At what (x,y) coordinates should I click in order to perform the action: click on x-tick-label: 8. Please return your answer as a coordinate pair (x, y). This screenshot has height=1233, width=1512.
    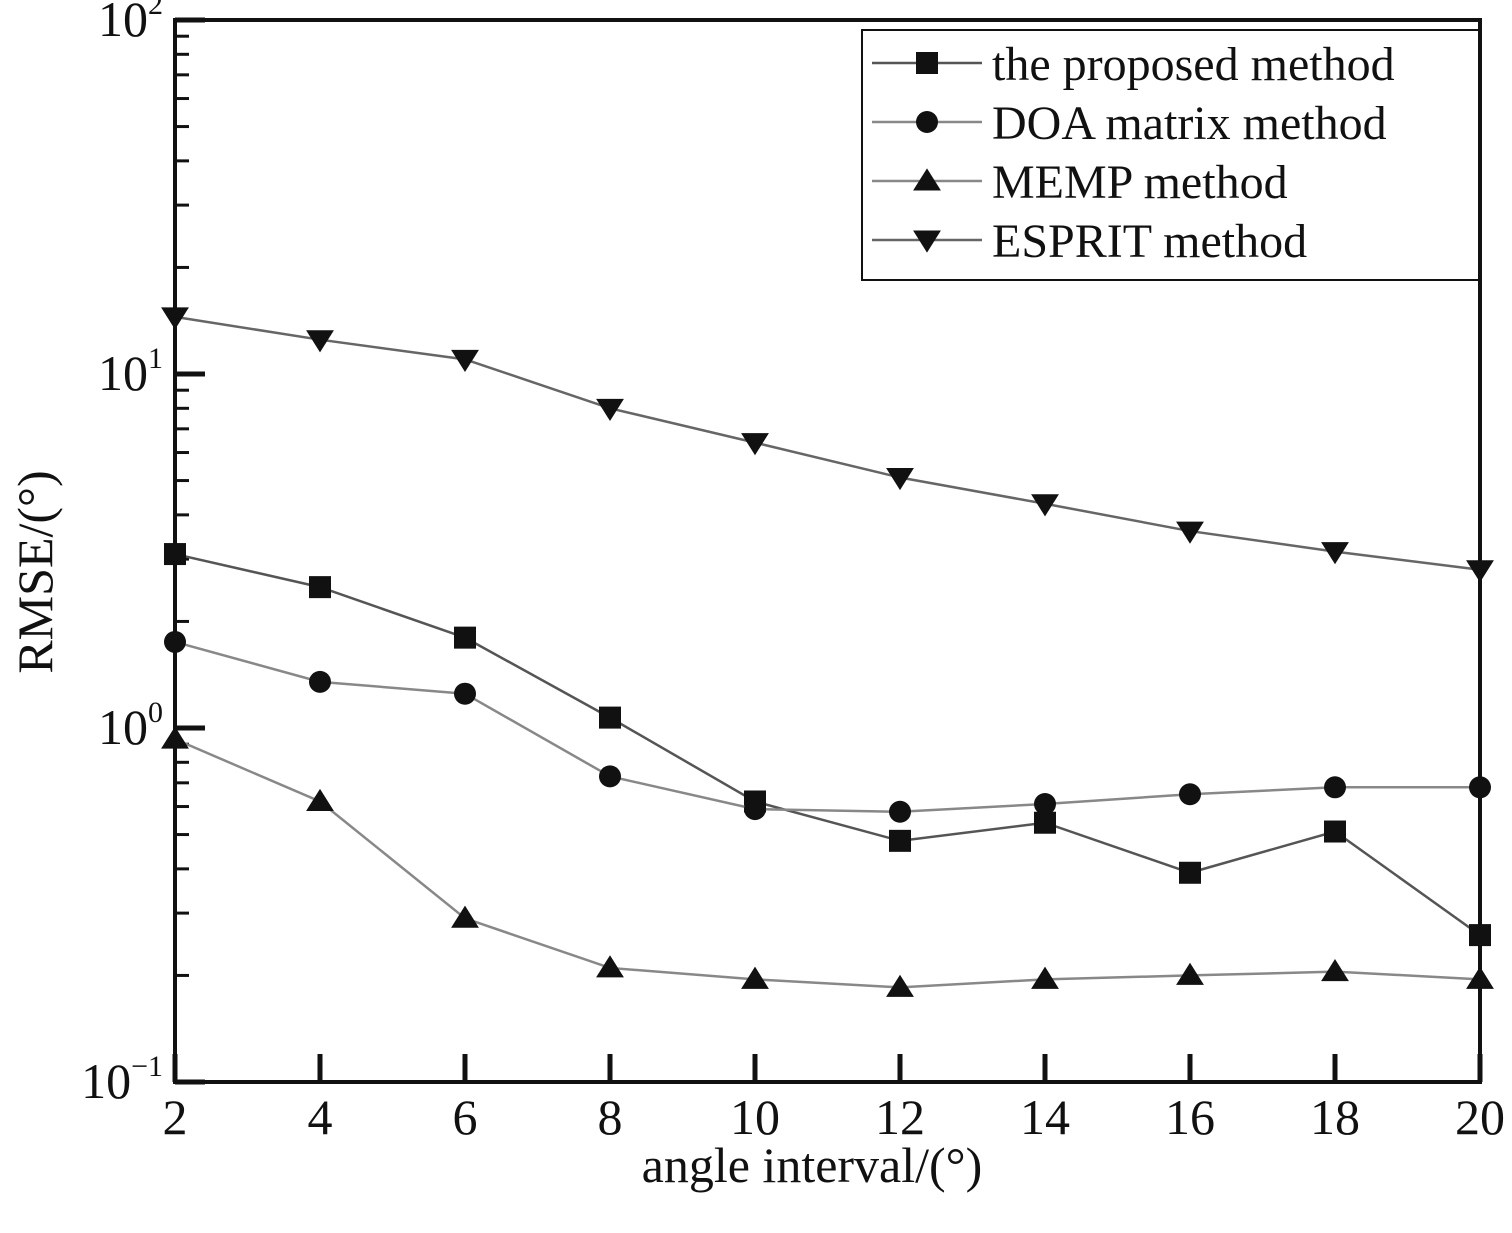
    Looking at the image, I should click on (610, 1117).